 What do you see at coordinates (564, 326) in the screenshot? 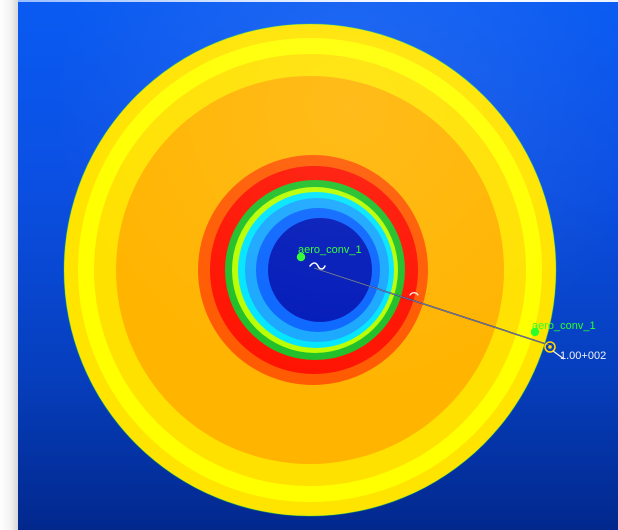
I see `annotation-edge-label: aero_conv_1` at bounding box center [564, 326].